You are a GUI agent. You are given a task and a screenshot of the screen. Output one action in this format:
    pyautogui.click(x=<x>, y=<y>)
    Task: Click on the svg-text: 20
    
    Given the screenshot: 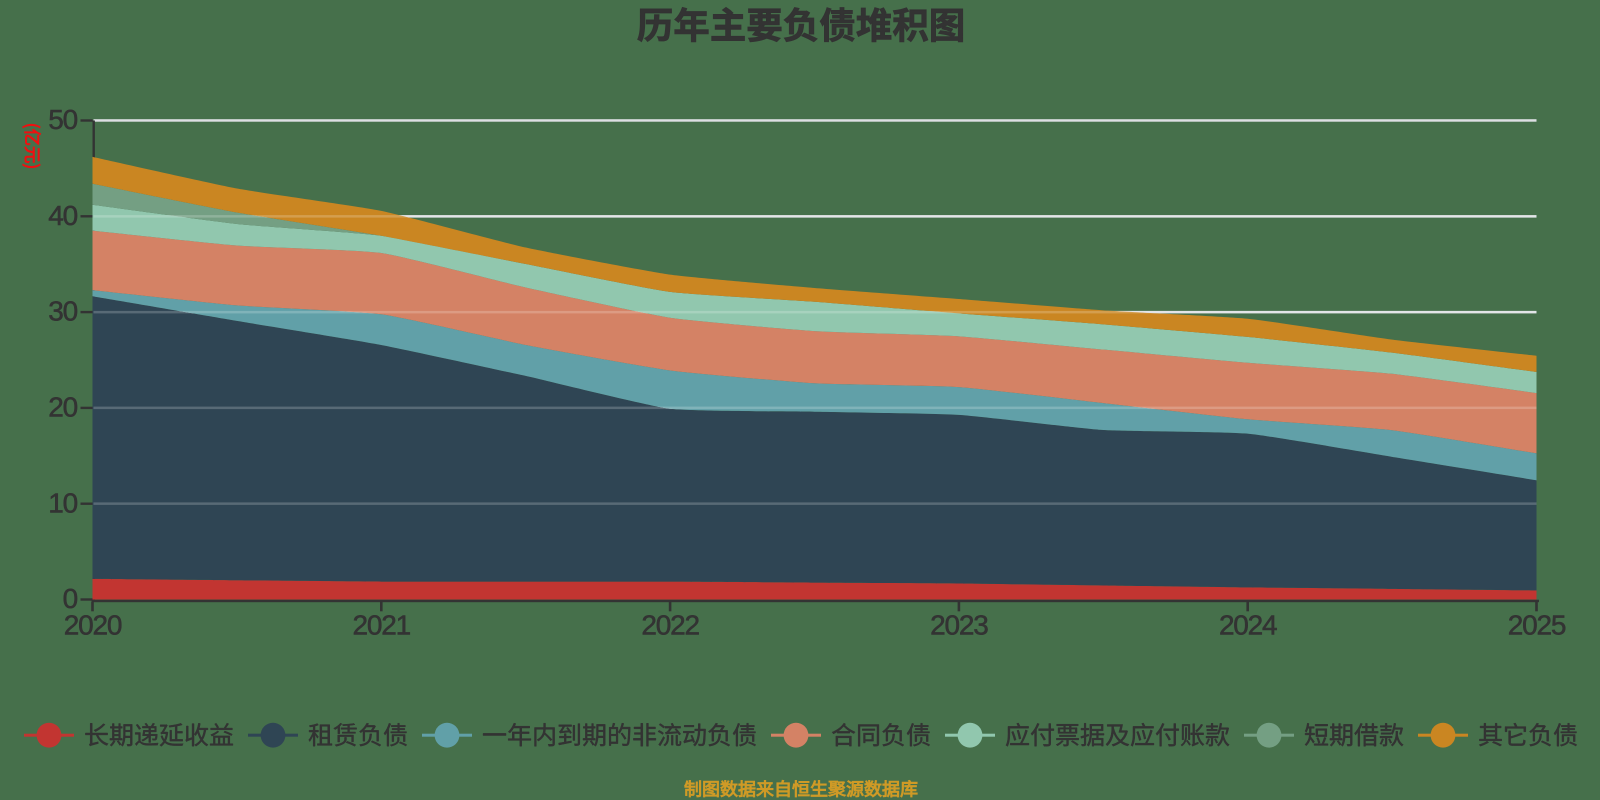 What is the action you would take?
    pyautogui.click(x=62, y=407)
    